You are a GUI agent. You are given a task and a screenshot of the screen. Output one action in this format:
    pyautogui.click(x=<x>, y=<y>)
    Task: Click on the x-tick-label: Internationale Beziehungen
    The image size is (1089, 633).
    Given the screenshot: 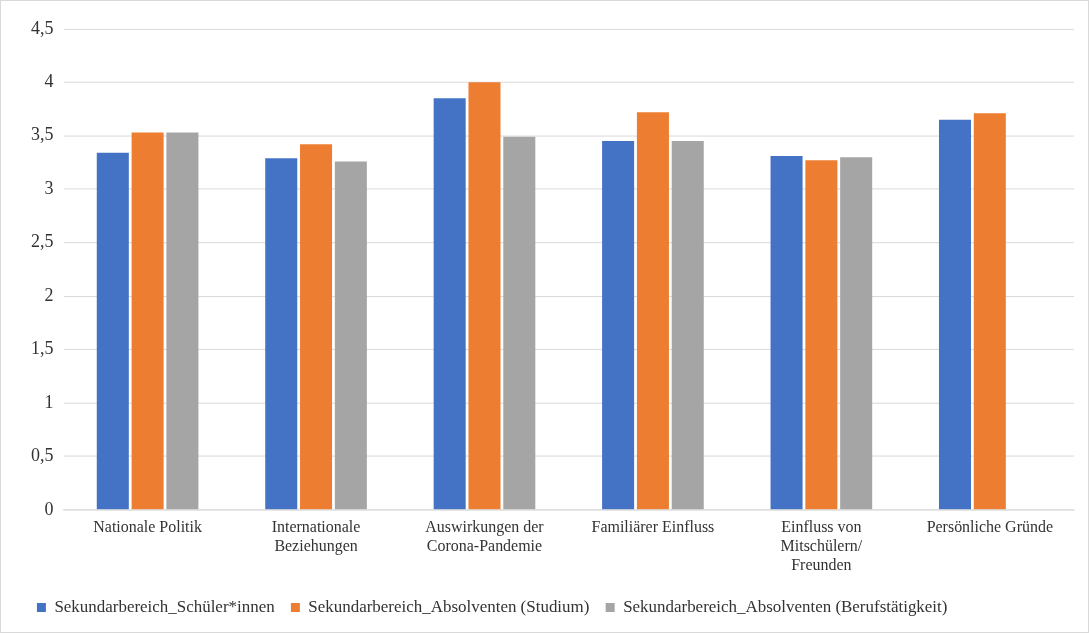 What is the action you would take?
    pyautogui.click(x=316, y=536)
    